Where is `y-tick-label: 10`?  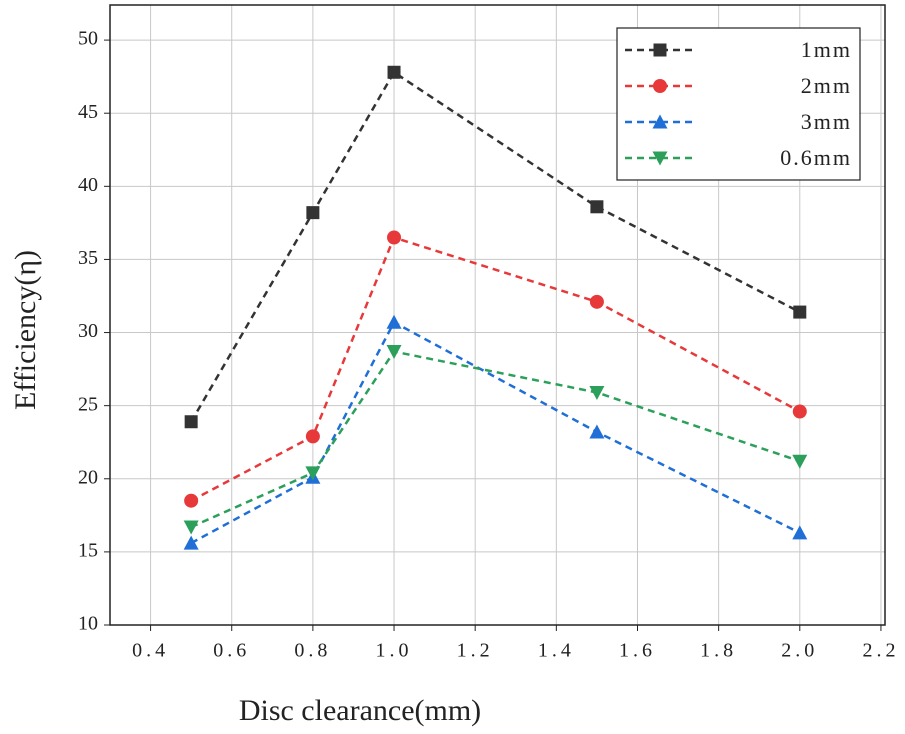 y-tick-label: 10 is located at coordinates (88, 624).